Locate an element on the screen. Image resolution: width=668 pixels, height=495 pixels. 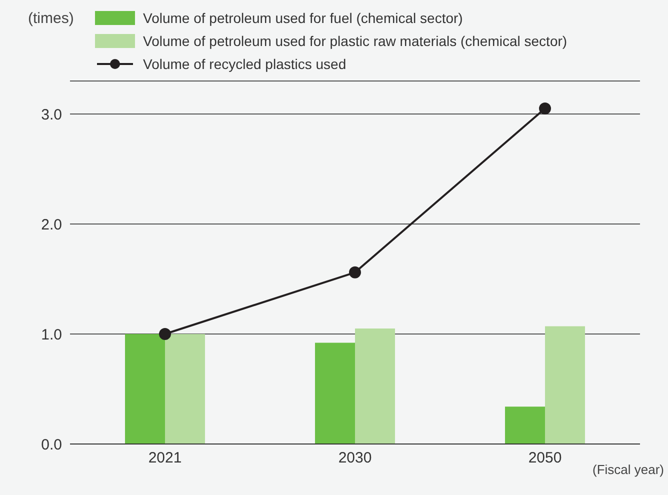
y-tick-label: 0.0 is located at coordinates (51, 445).